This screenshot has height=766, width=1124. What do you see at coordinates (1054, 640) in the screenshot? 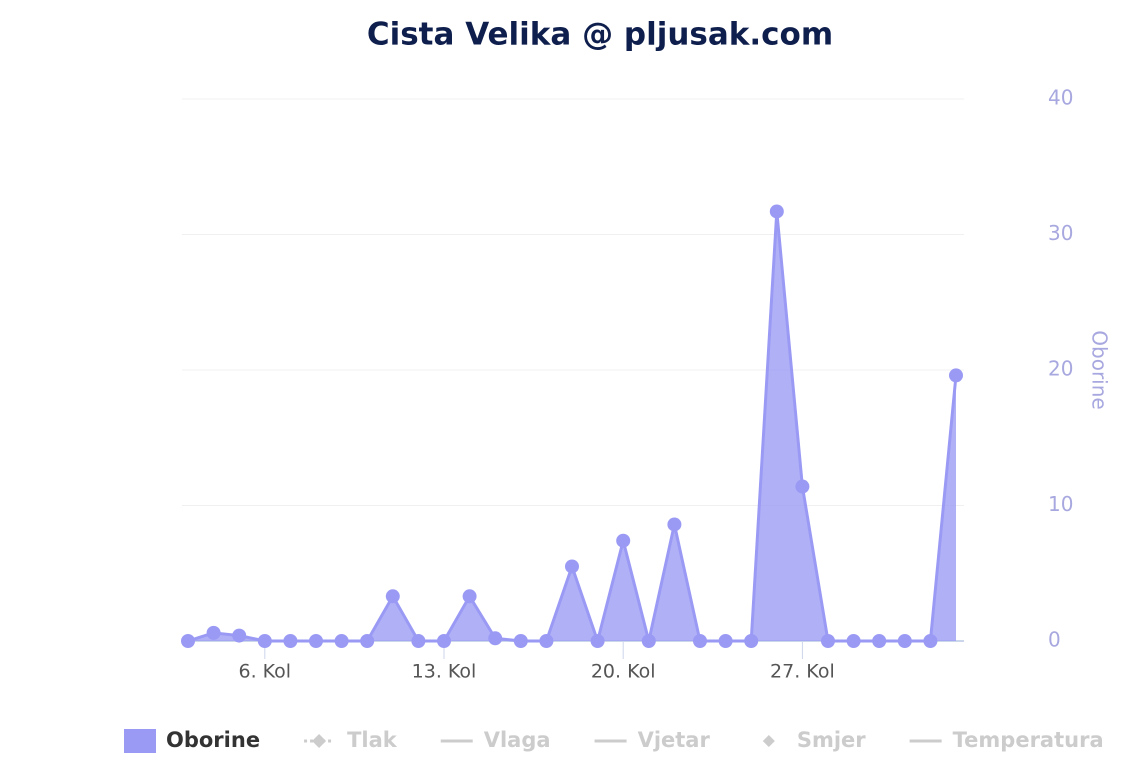
I see `y2-tick-label: 0` at bounding box center [1054, 640].